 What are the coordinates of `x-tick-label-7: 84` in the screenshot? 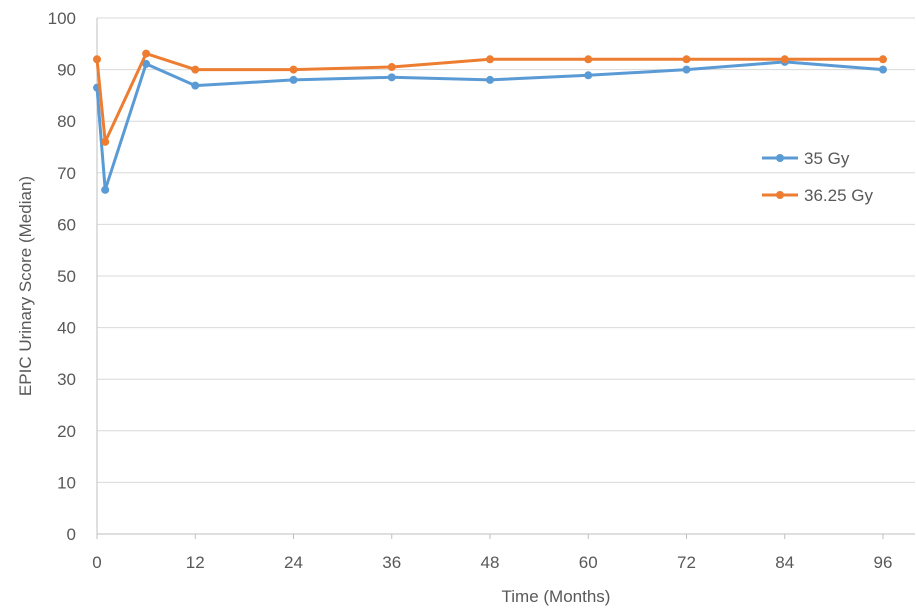 It's located at (784, 562).